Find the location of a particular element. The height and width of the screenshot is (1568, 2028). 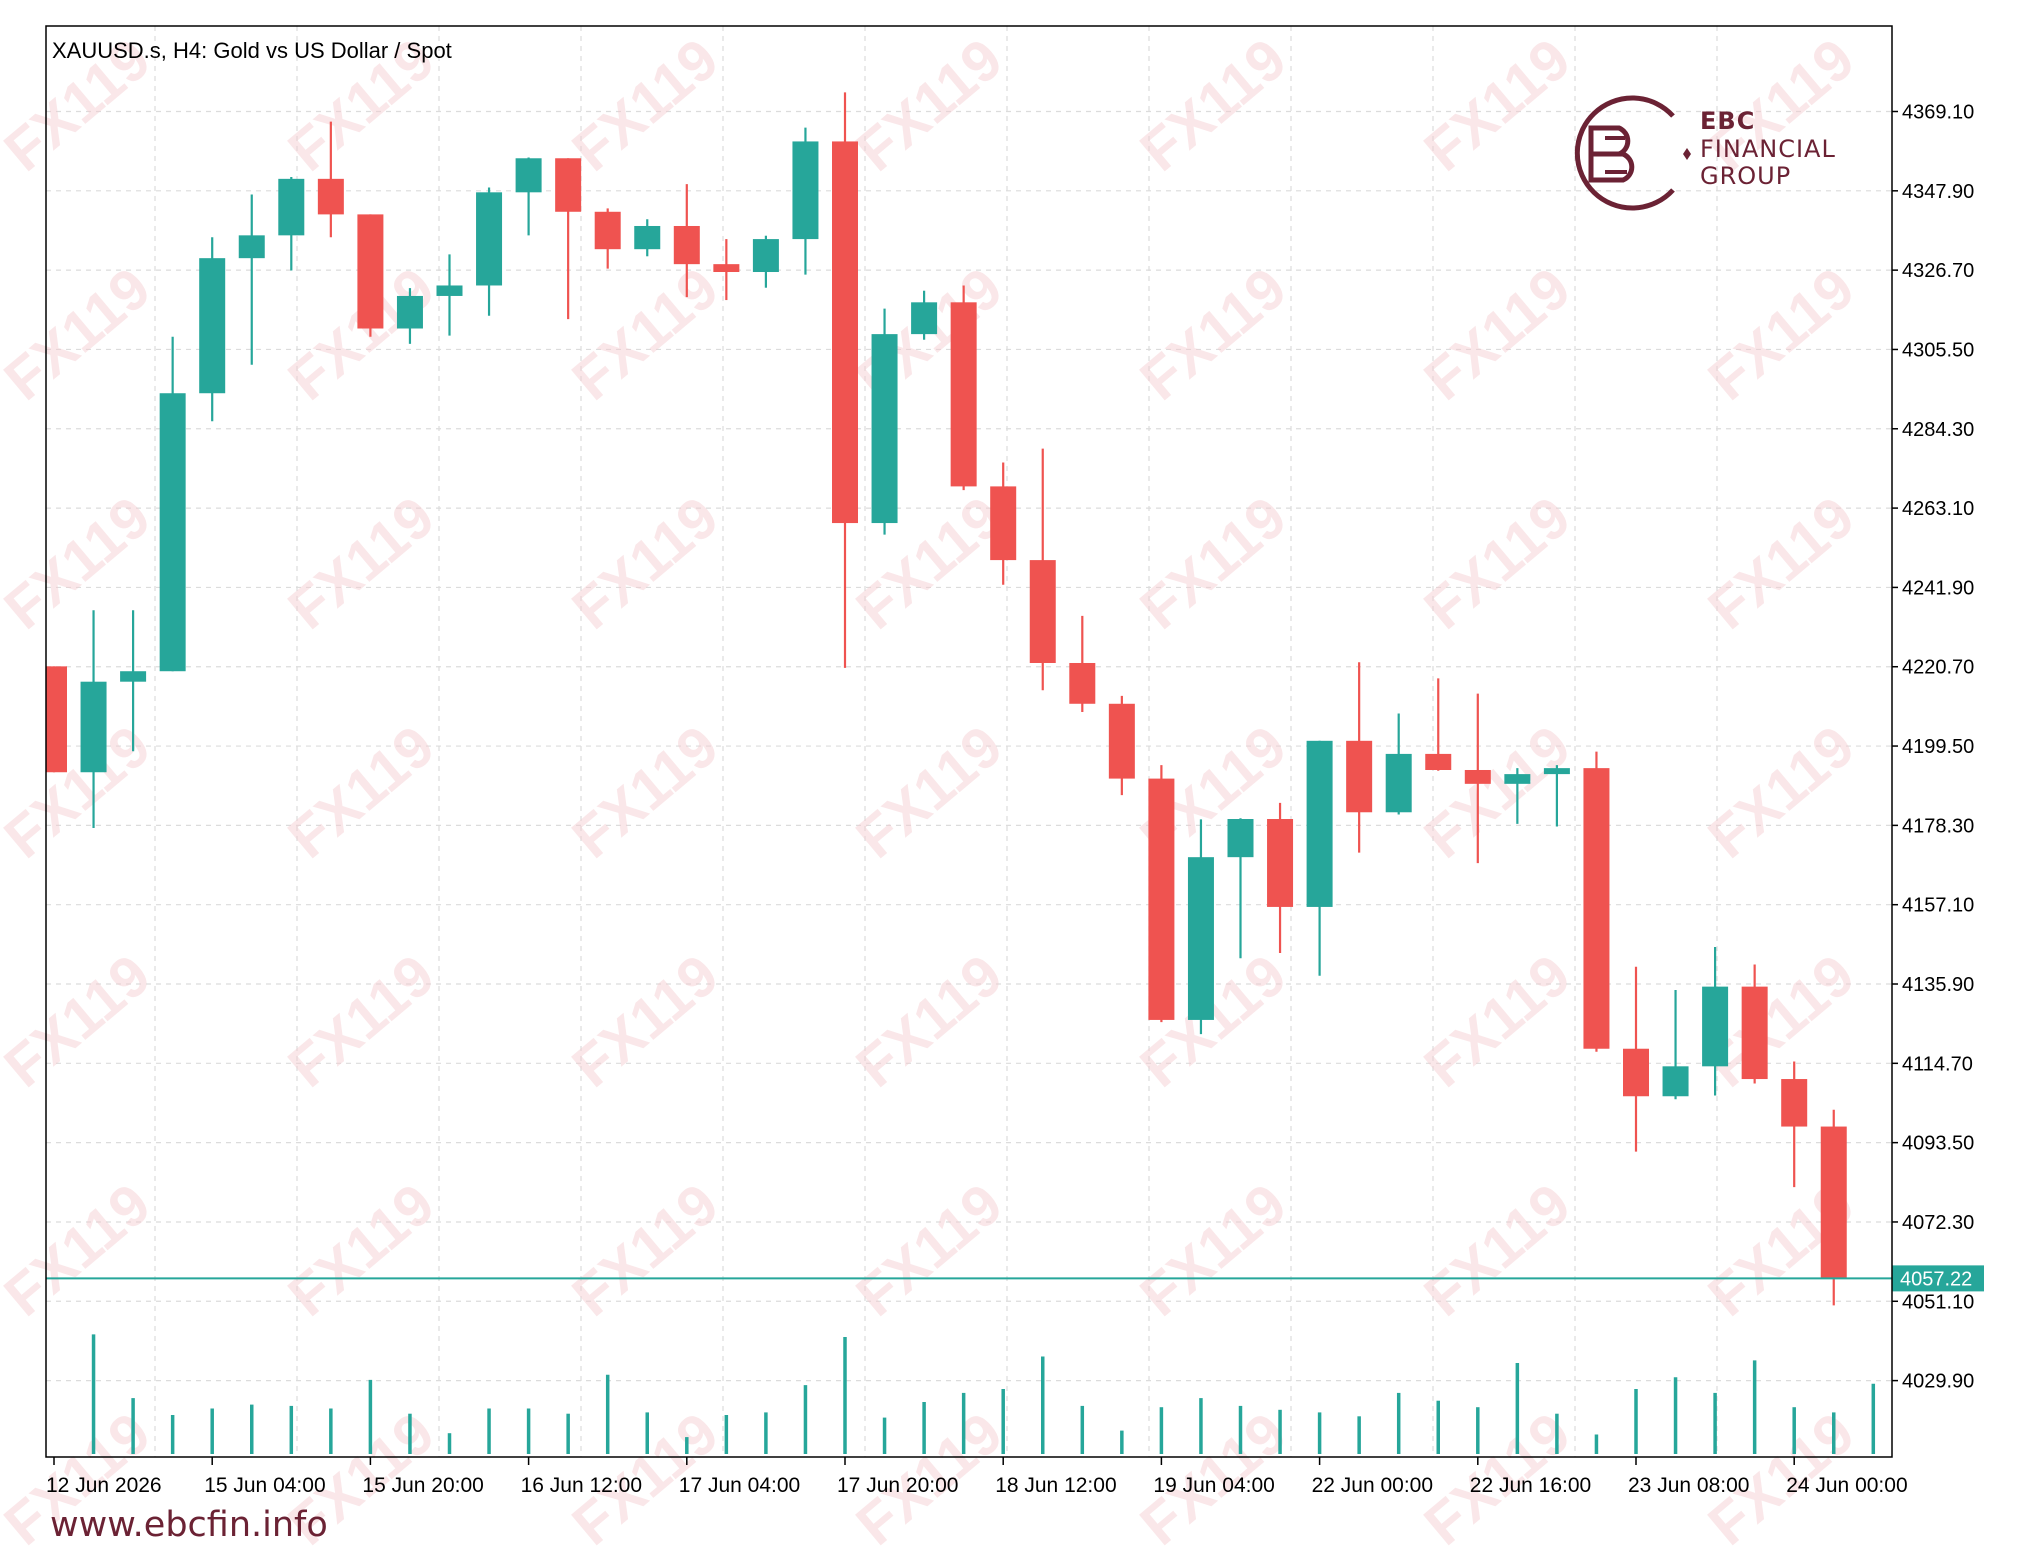

y-tick-label: 4157.10 is located at coordinates (1938, 906).